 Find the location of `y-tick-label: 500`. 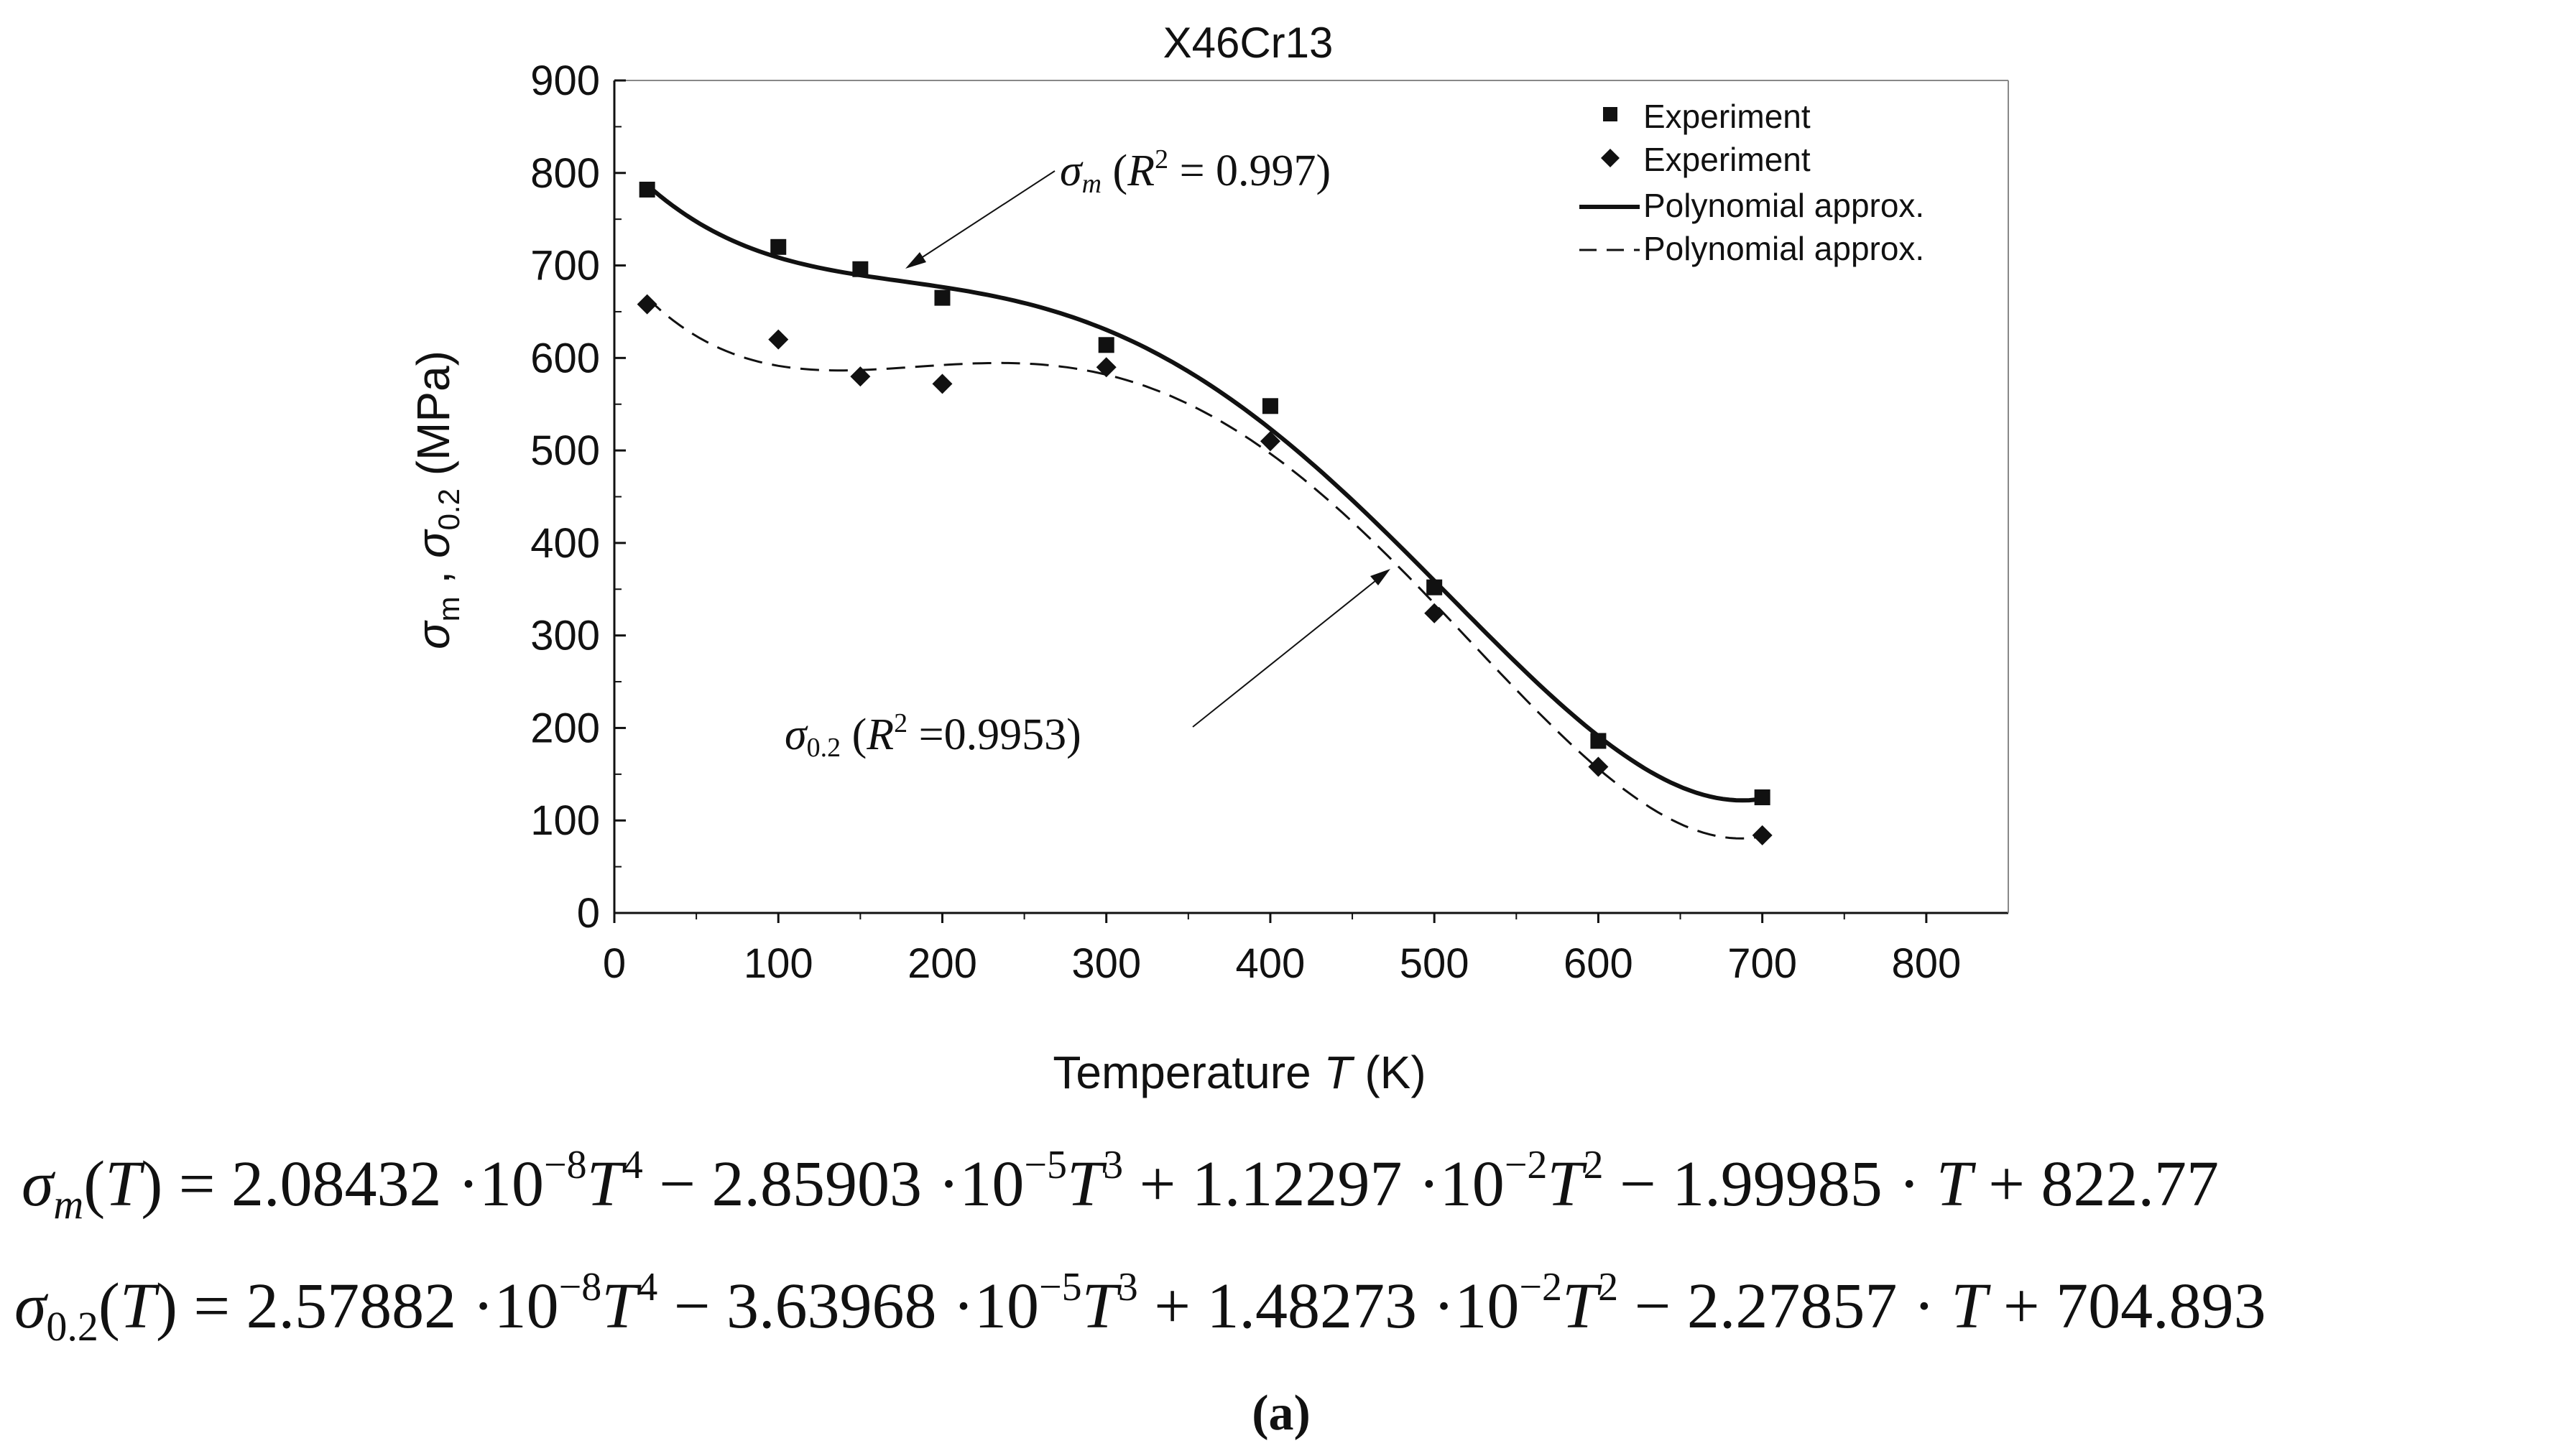

y-tick-label: 500 is located at coordinates (565, 450).